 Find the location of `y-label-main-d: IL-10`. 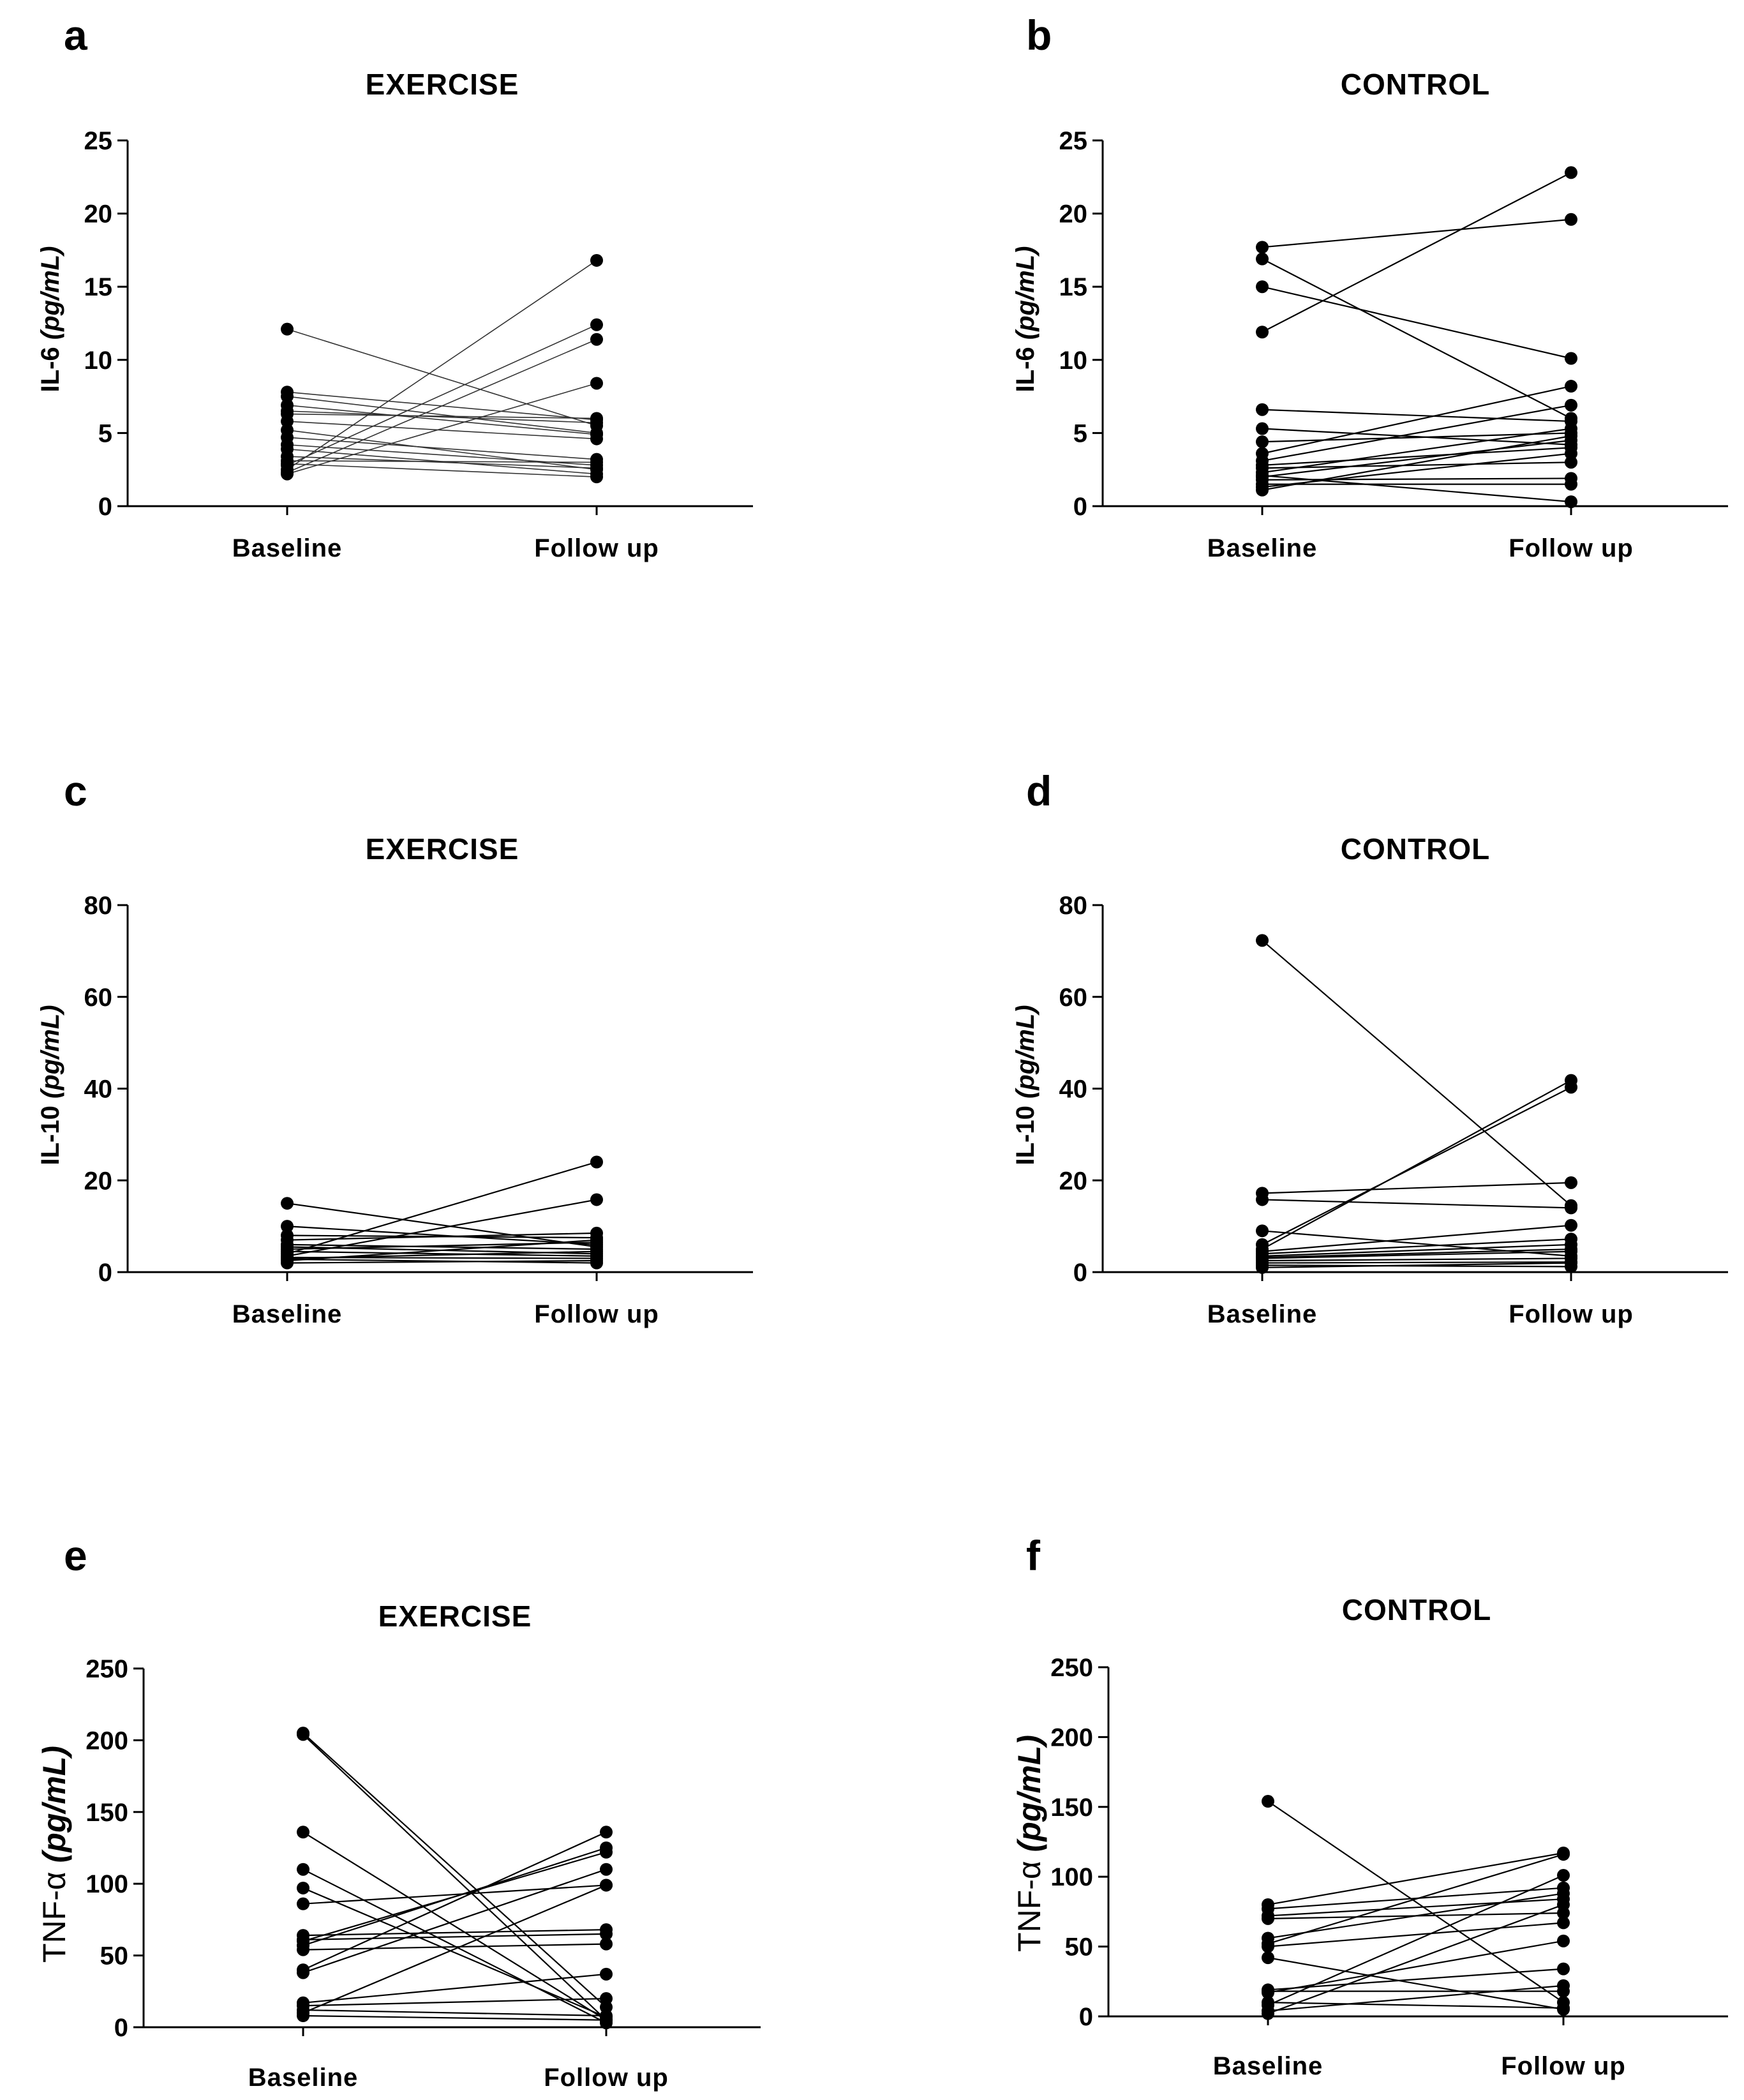

y-label-main-d: IL-10 is located at coordinates (1025, 1135).